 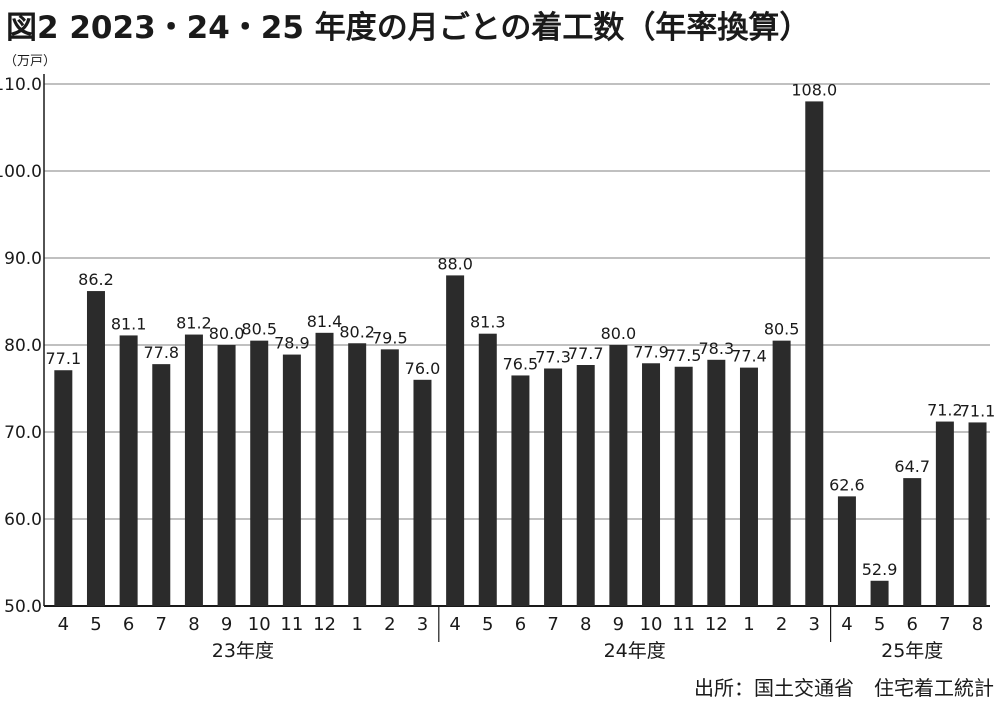 I want to click on y-tick-label: 80.0, so click(x=23, y=346).